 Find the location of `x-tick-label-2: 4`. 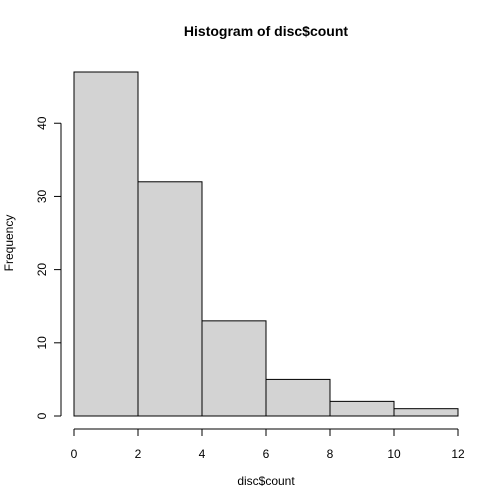

x-tick-label-2: 4 is located at coordinates (202, 454).